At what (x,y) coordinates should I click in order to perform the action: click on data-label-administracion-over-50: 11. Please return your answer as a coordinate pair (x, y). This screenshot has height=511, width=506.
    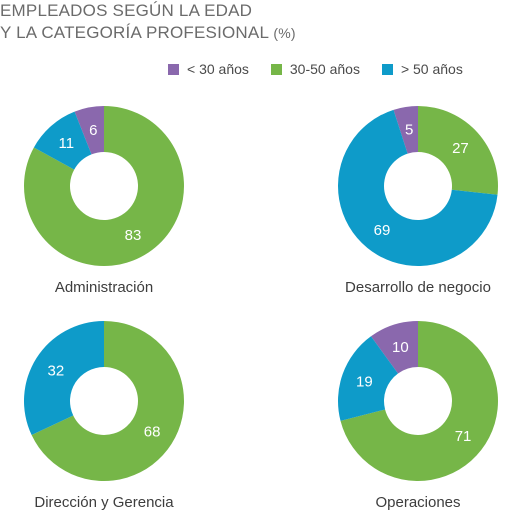
    Looking at the image, I should click on (67, 143).